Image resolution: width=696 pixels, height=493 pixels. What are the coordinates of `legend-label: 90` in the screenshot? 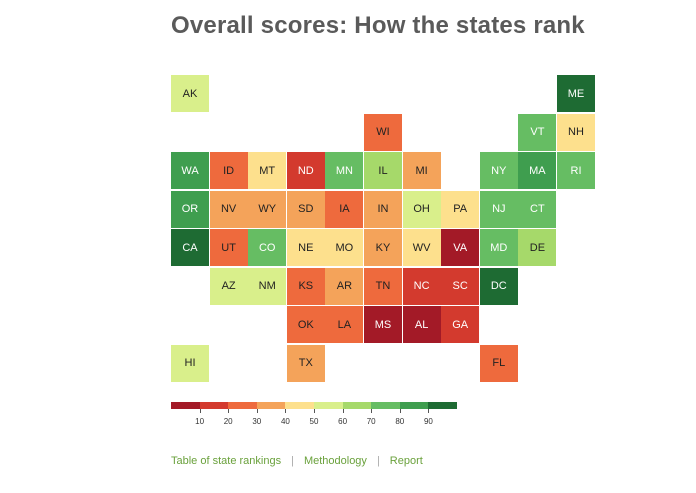 It's located at (428, 421).